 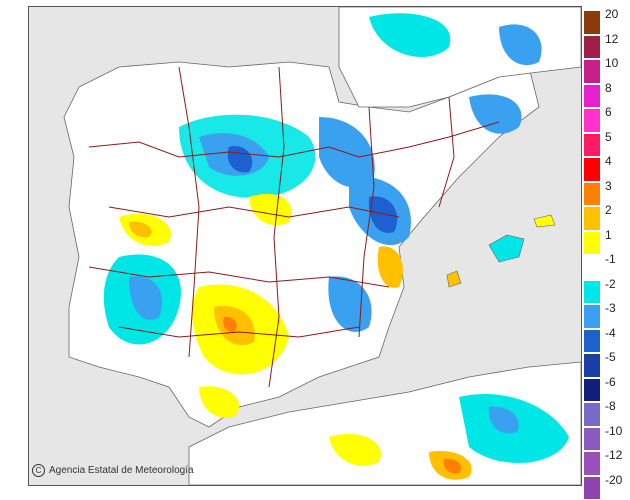 What do you see at coordinates (608, 234) in the screenshot?
I see `legend-label: 1` at bounding box center [608, 234].